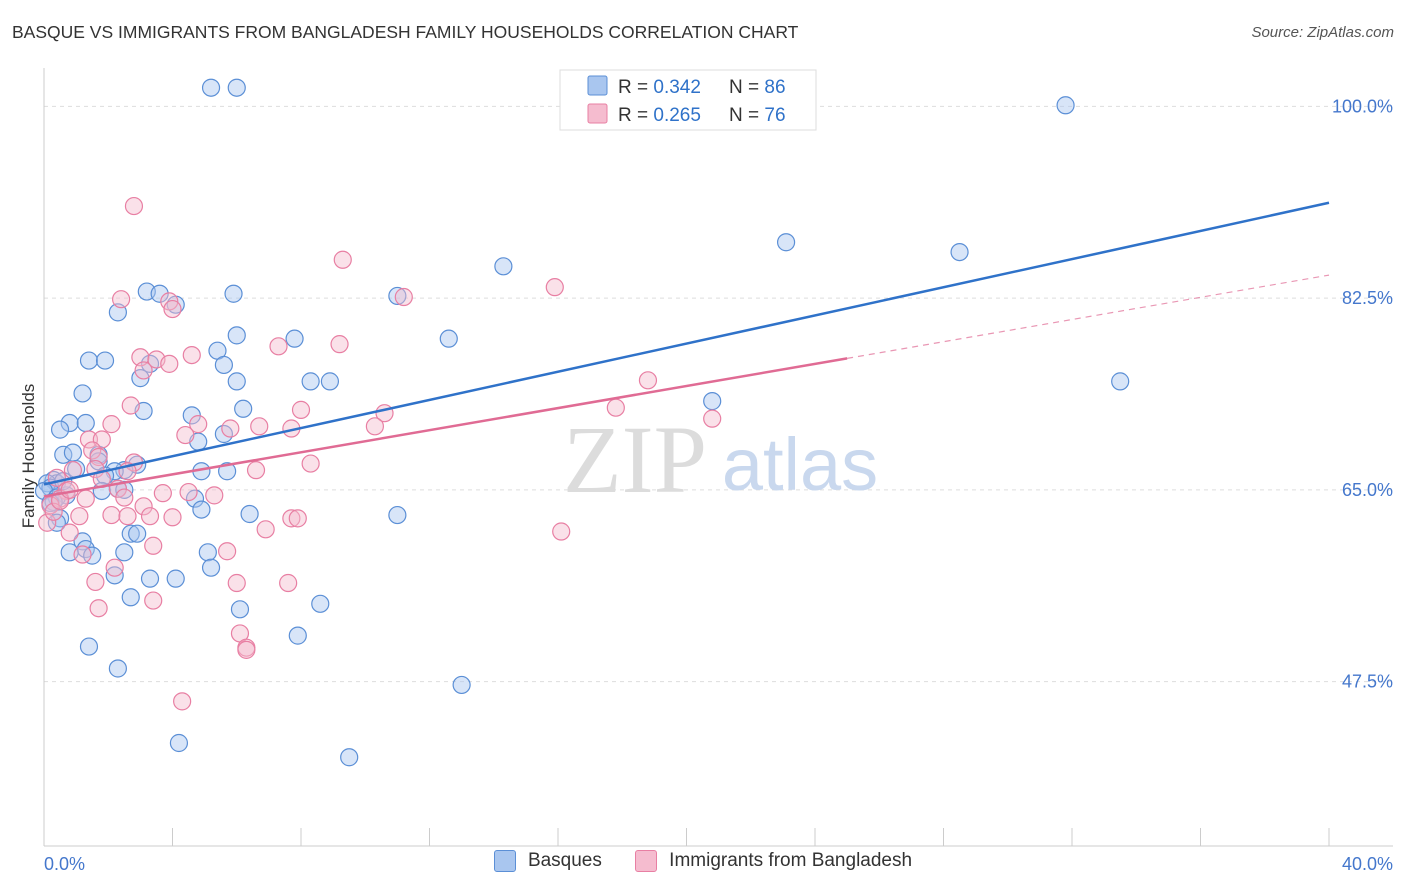 This screenshot has width=1406, height=892. Describe the element at coordinates (1367, 298) in the screenshot. I see `y-tick-label-1: 82.5%` at that location.